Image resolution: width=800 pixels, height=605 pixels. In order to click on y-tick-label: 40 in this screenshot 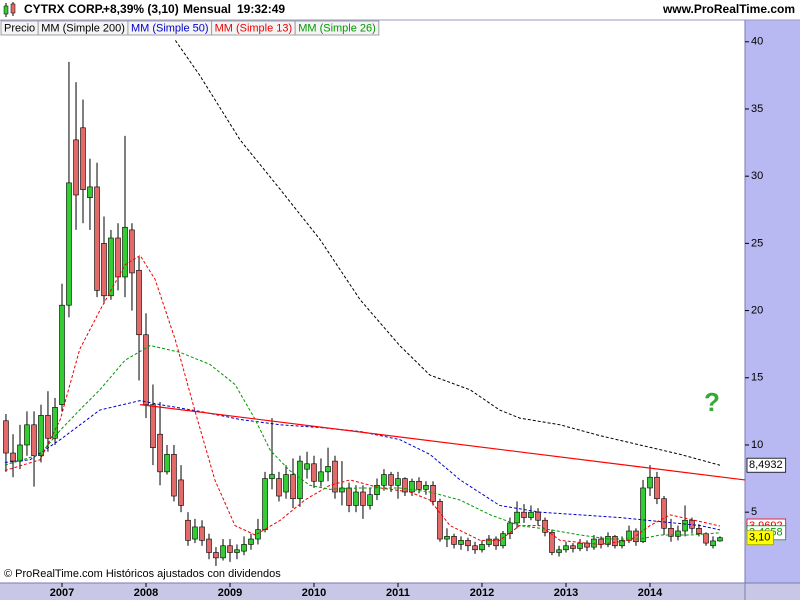, I will do `click(757, 42)`.